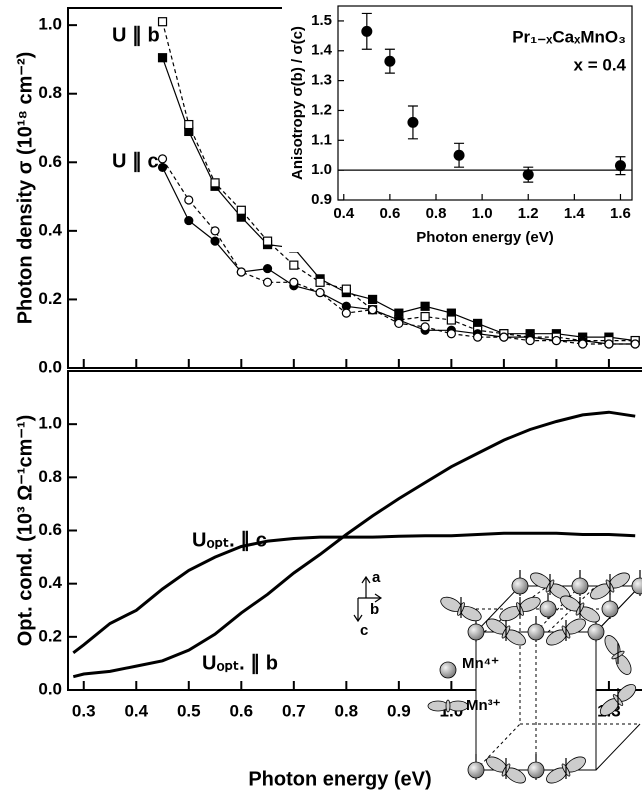 The width and height of the screenshot is (642, 804). I want to click on series-line, so click(354, 592).